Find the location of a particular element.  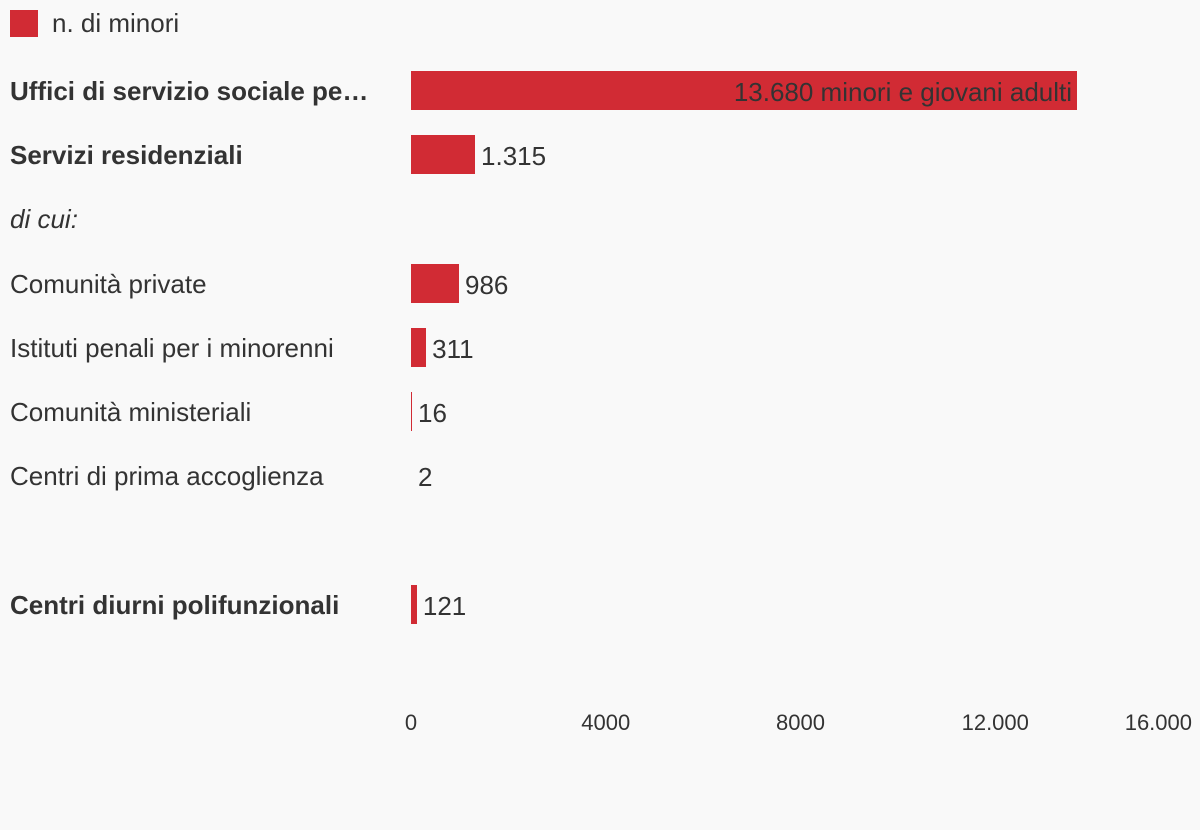

category-label: Istituti penali per i minorenni is located at coordinates (172, 348).